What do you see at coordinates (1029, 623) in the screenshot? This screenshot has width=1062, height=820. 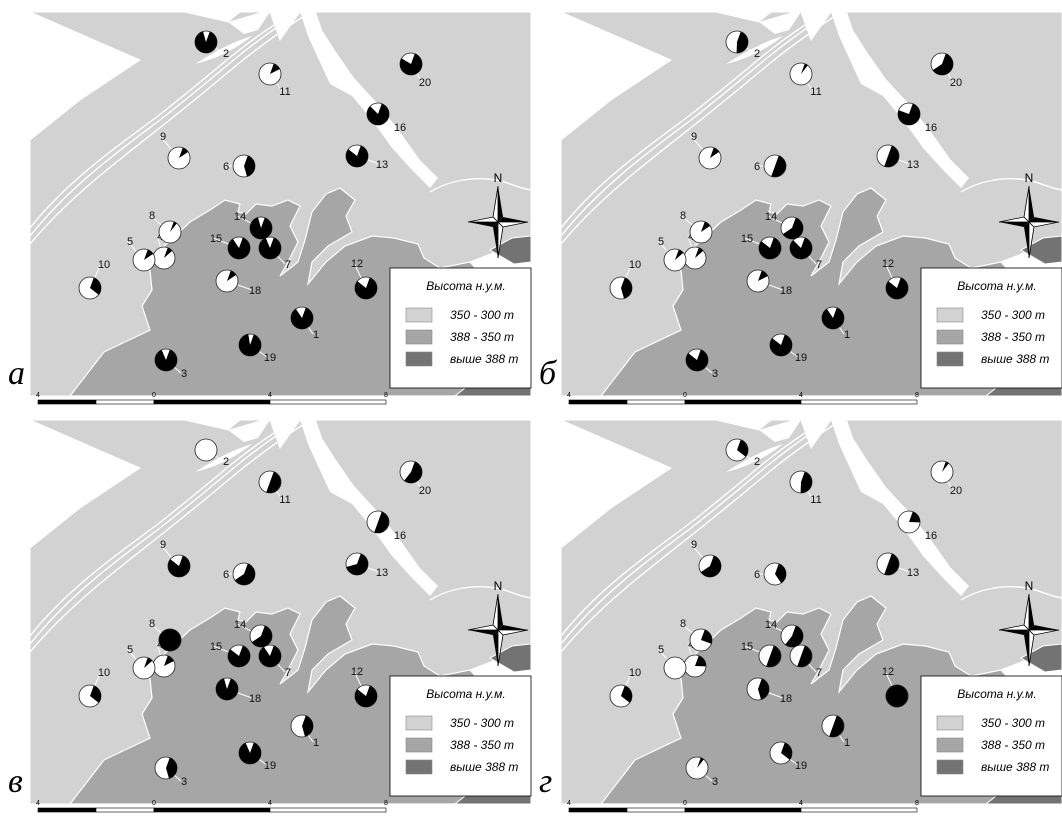 I see `north-arrow-icon: N` at bounding box center [1029, 623].